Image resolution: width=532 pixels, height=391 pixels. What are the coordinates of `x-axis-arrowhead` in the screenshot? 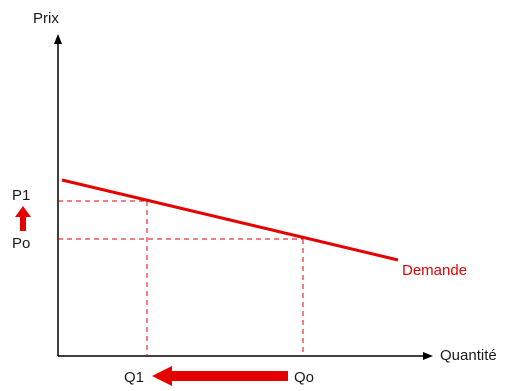 It's located at (428, 356).